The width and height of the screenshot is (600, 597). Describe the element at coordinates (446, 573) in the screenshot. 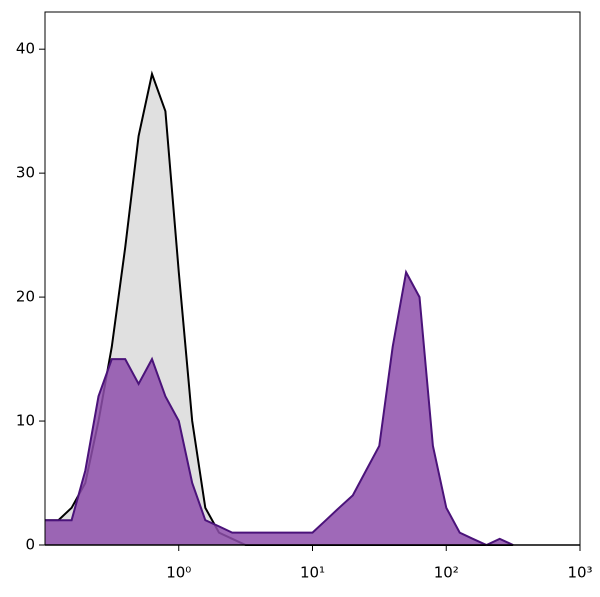

I see `x-tick-label: 10²` at that location.